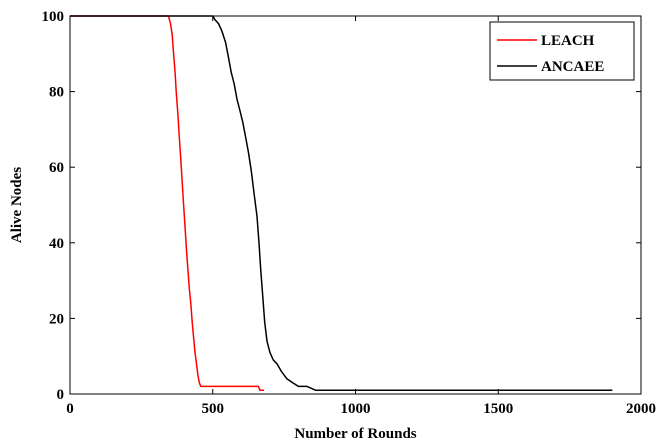  What do you see at coordinates (61, 395) in the screenshot?
I see `y-tick-label-0: 0` at bounding box center [61, 395].